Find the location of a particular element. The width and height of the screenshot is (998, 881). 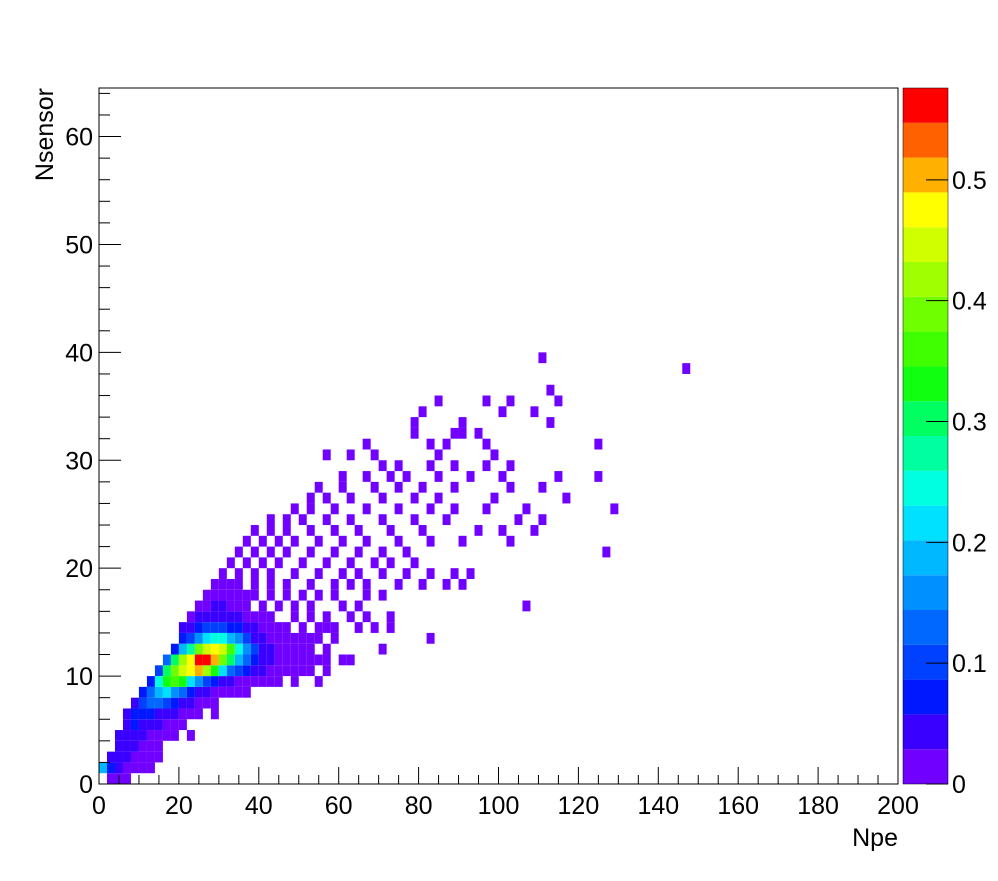

x-tick-label: 180 is located at coordinates (818, 806).